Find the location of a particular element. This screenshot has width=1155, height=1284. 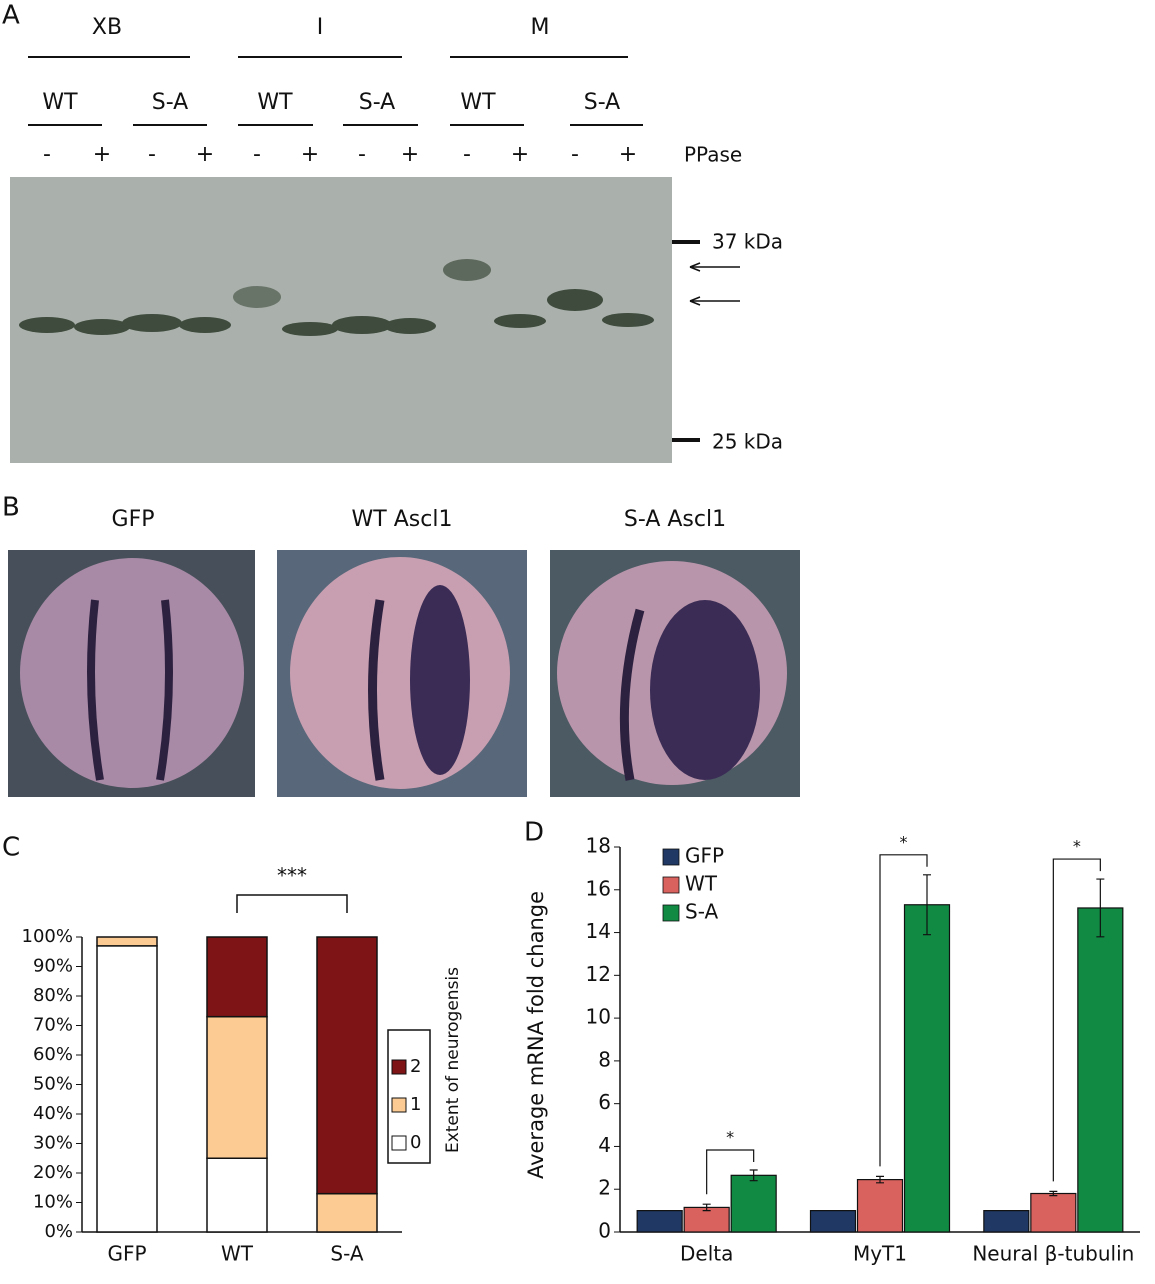

annotation: *** is located at coordinates (292, 876).